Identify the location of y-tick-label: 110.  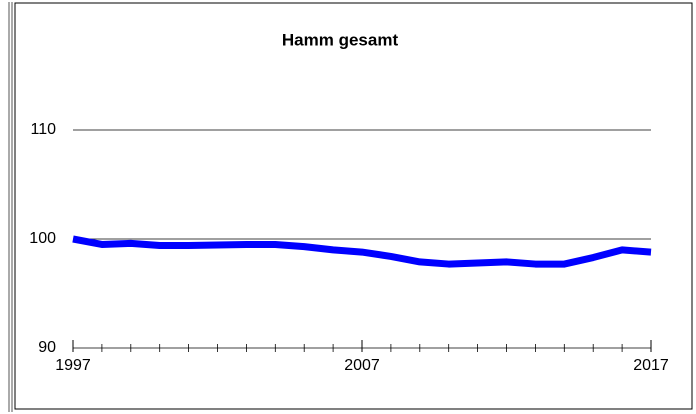
(43, 129).